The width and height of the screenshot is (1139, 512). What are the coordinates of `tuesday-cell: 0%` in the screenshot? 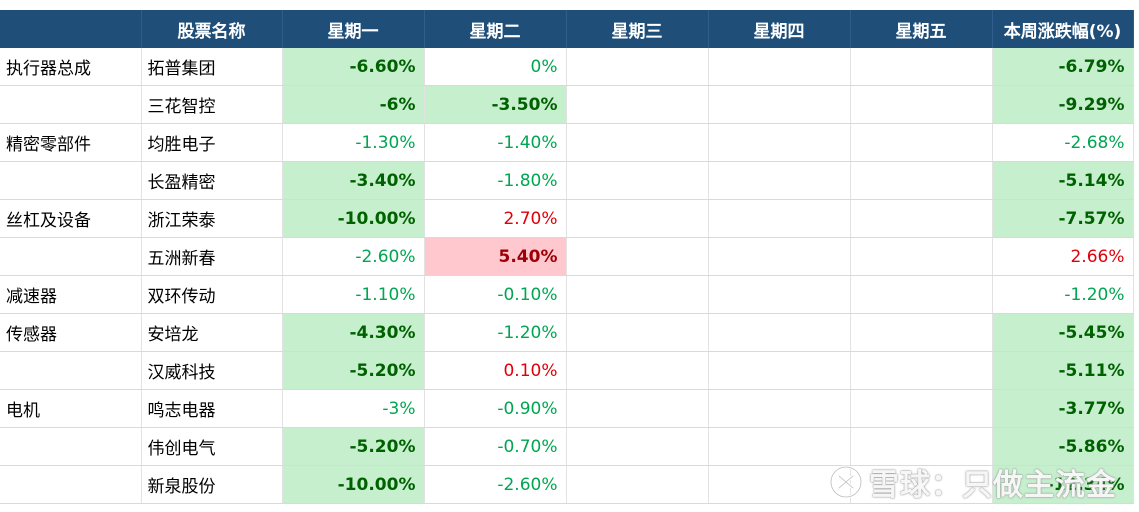 It's located at (495, 67).